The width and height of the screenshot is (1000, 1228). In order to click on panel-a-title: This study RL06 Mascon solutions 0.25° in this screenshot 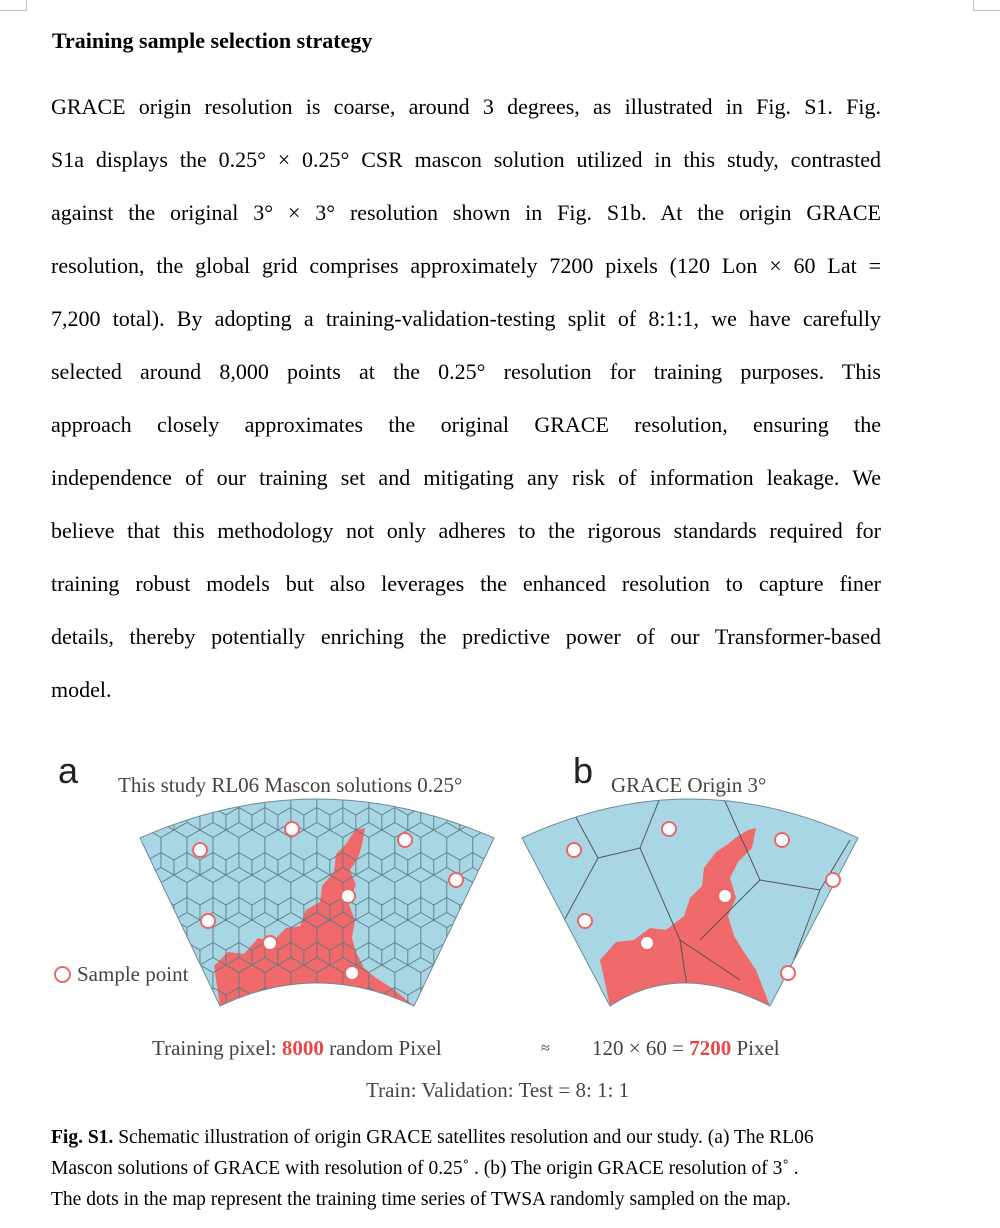, I will do `click(290, 785)`.